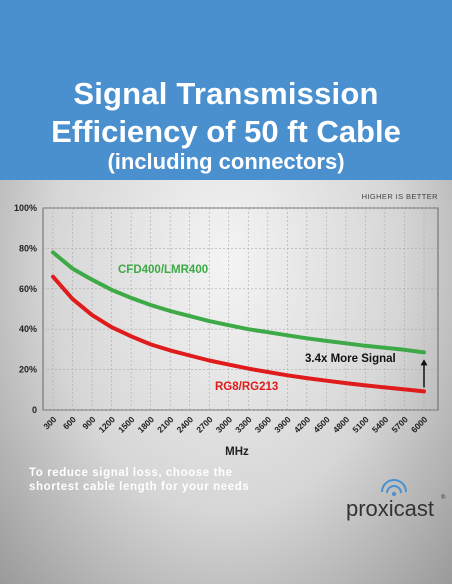 Image resolution: width=452 pixels, height=584 pixels. I want to click on x-tick-label: 2400, so click(185, 424).